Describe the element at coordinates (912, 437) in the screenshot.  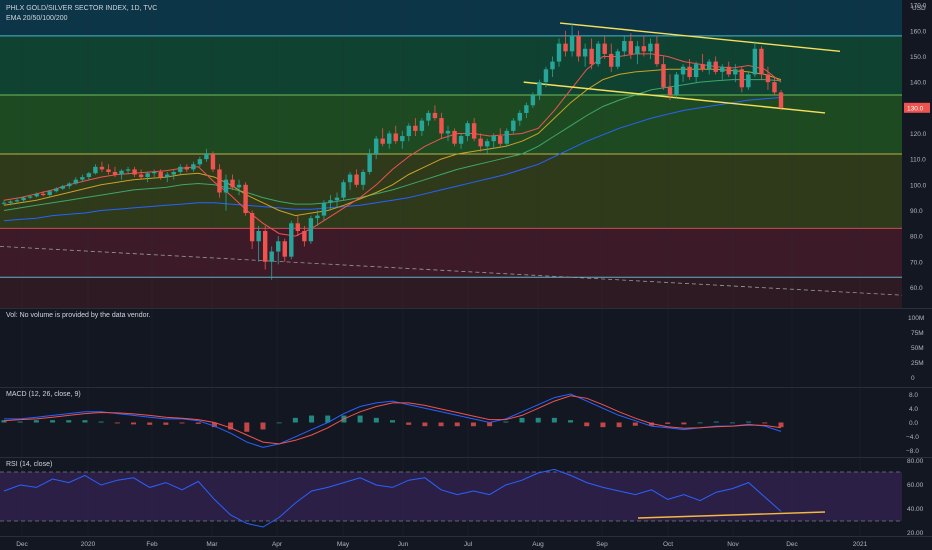
I see `macd-tick: −4.0` at that location.